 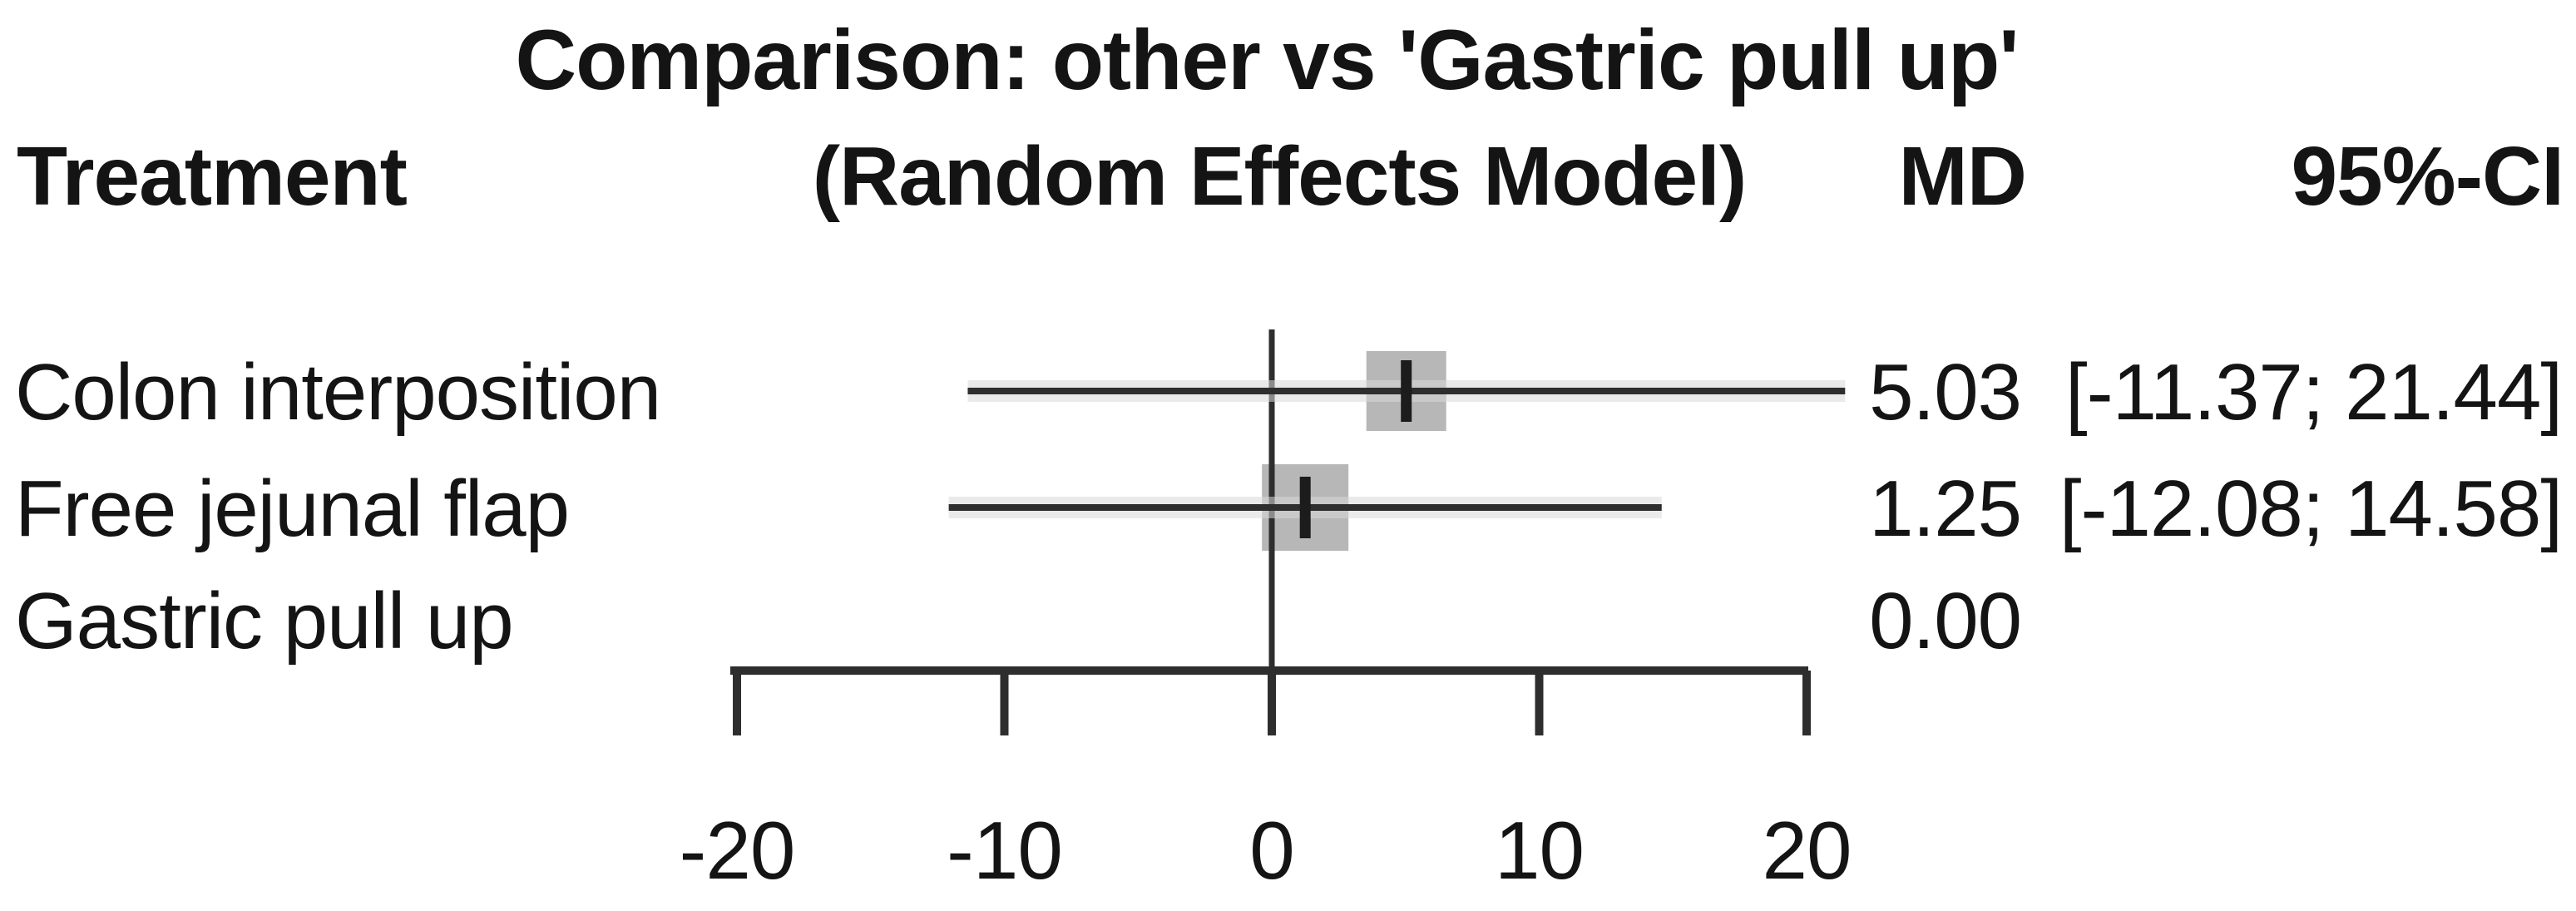 I want to click on treatment-label: Free jejunal flap, so click(x=292, y=509).